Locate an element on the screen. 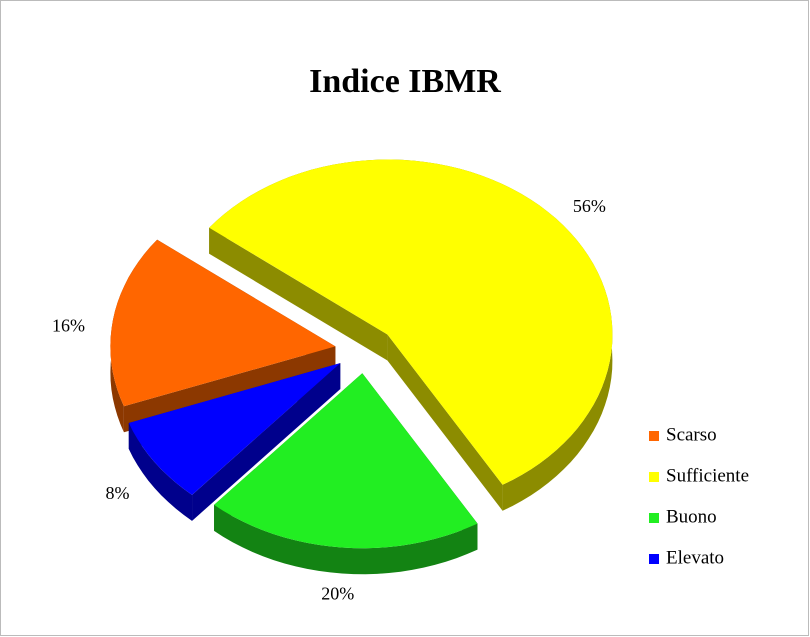 This screenshot has width=810, height=637. data-label: 16% is located at coordinates (68, 325).